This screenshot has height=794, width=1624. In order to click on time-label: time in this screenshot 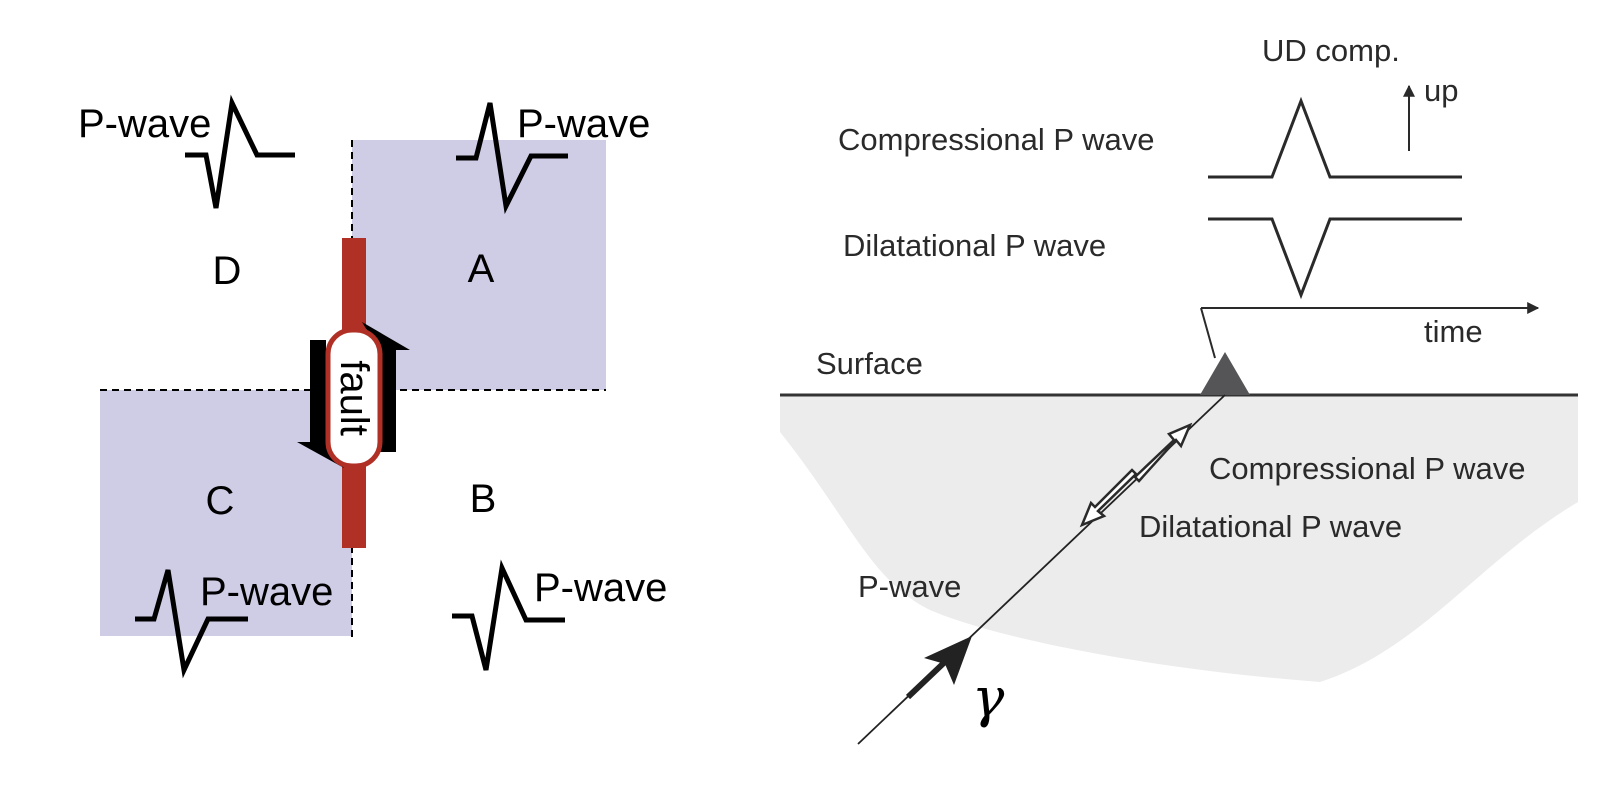, I will do `click(1453, 331)`.